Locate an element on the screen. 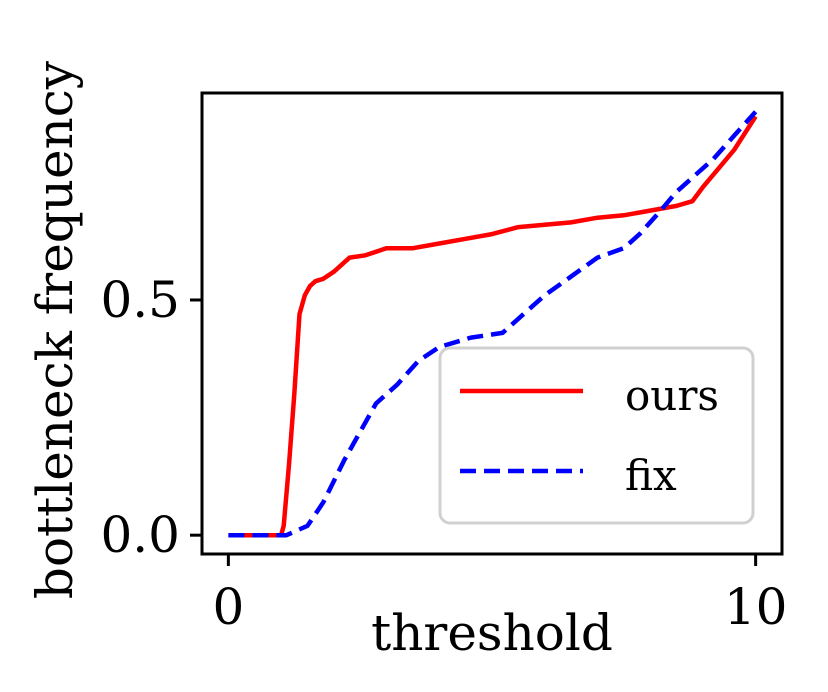  legend: ours fix is located at coordinates (596, 435).